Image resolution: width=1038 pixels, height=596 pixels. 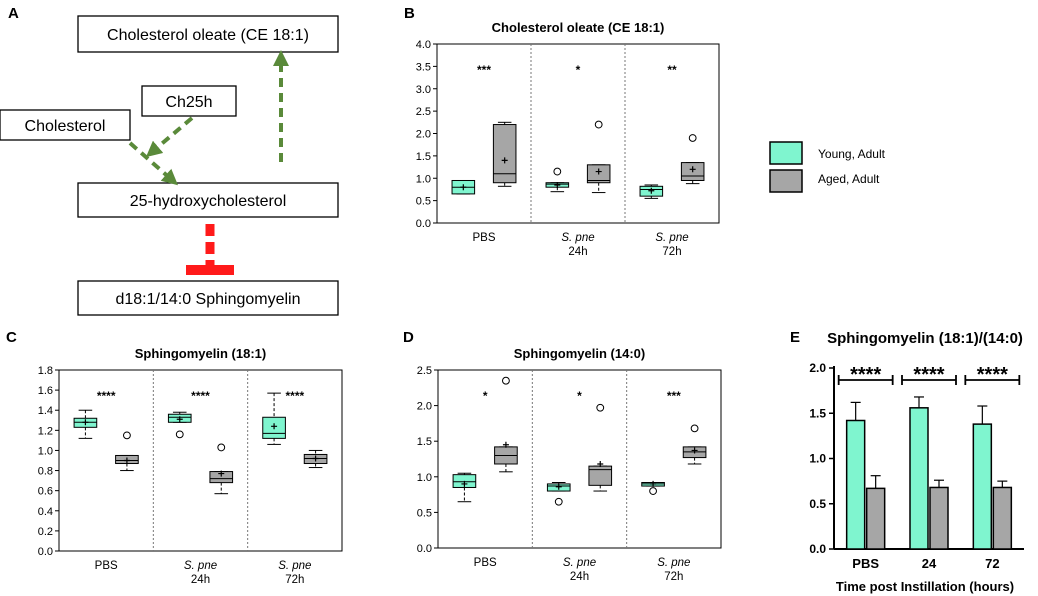 What do you see at coordinates (45, 512) in the screenshot?
I see `y-tick-label: 0.4` at bounding box center [45, 512].